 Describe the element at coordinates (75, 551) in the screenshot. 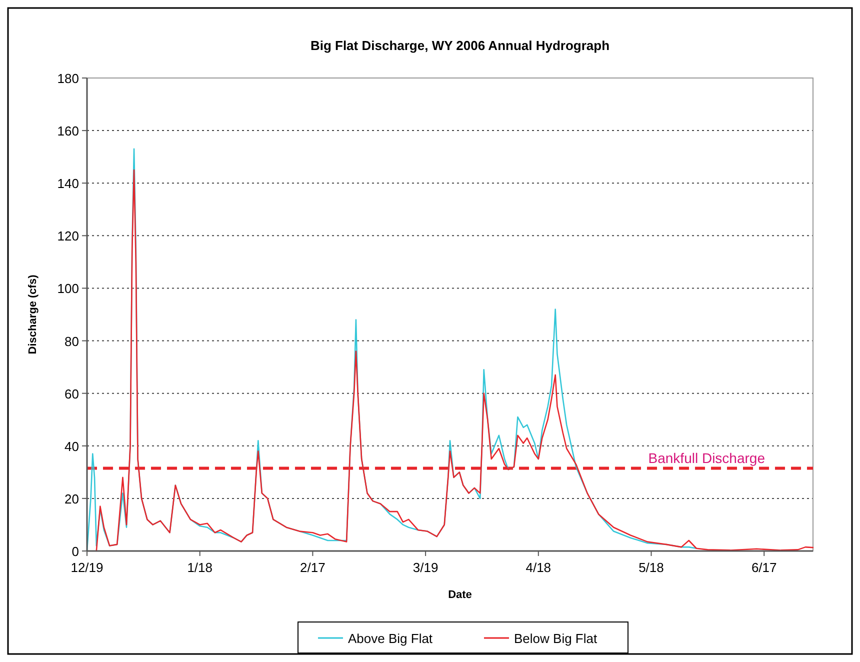

I see `y-tick-label: 0` at that location.